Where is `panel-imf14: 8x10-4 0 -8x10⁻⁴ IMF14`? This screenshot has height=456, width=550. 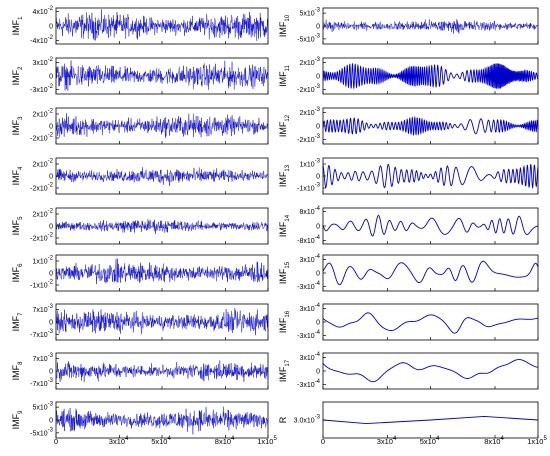
panel-imf14: 8x10-4 0 -8x10⁻⁴ IMF14 is located at coordinates (408, 225).